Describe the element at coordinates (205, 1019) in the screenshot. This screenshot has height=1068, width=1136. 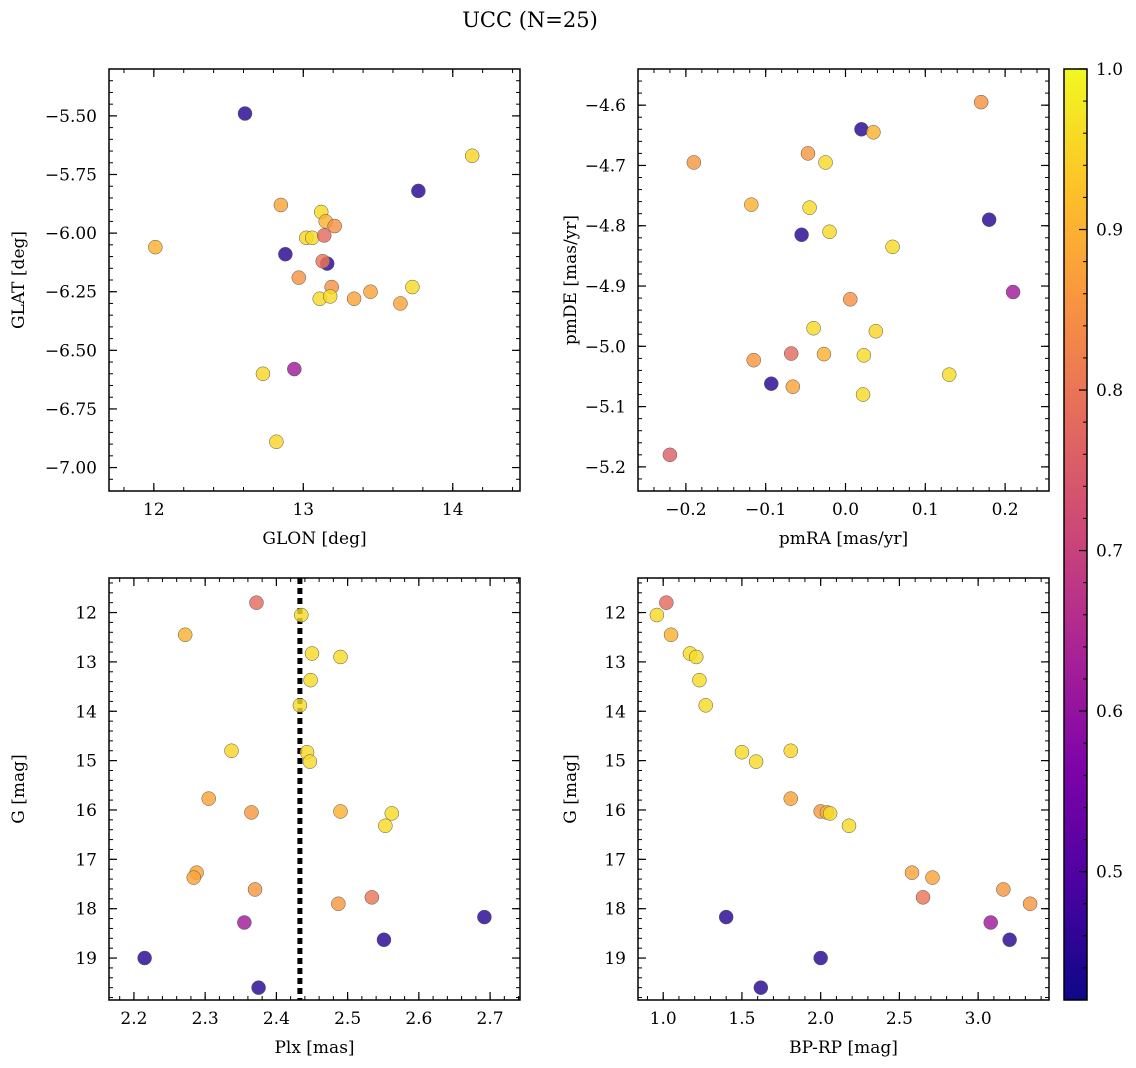
I see `x-tick-label: 2.3` at that location.